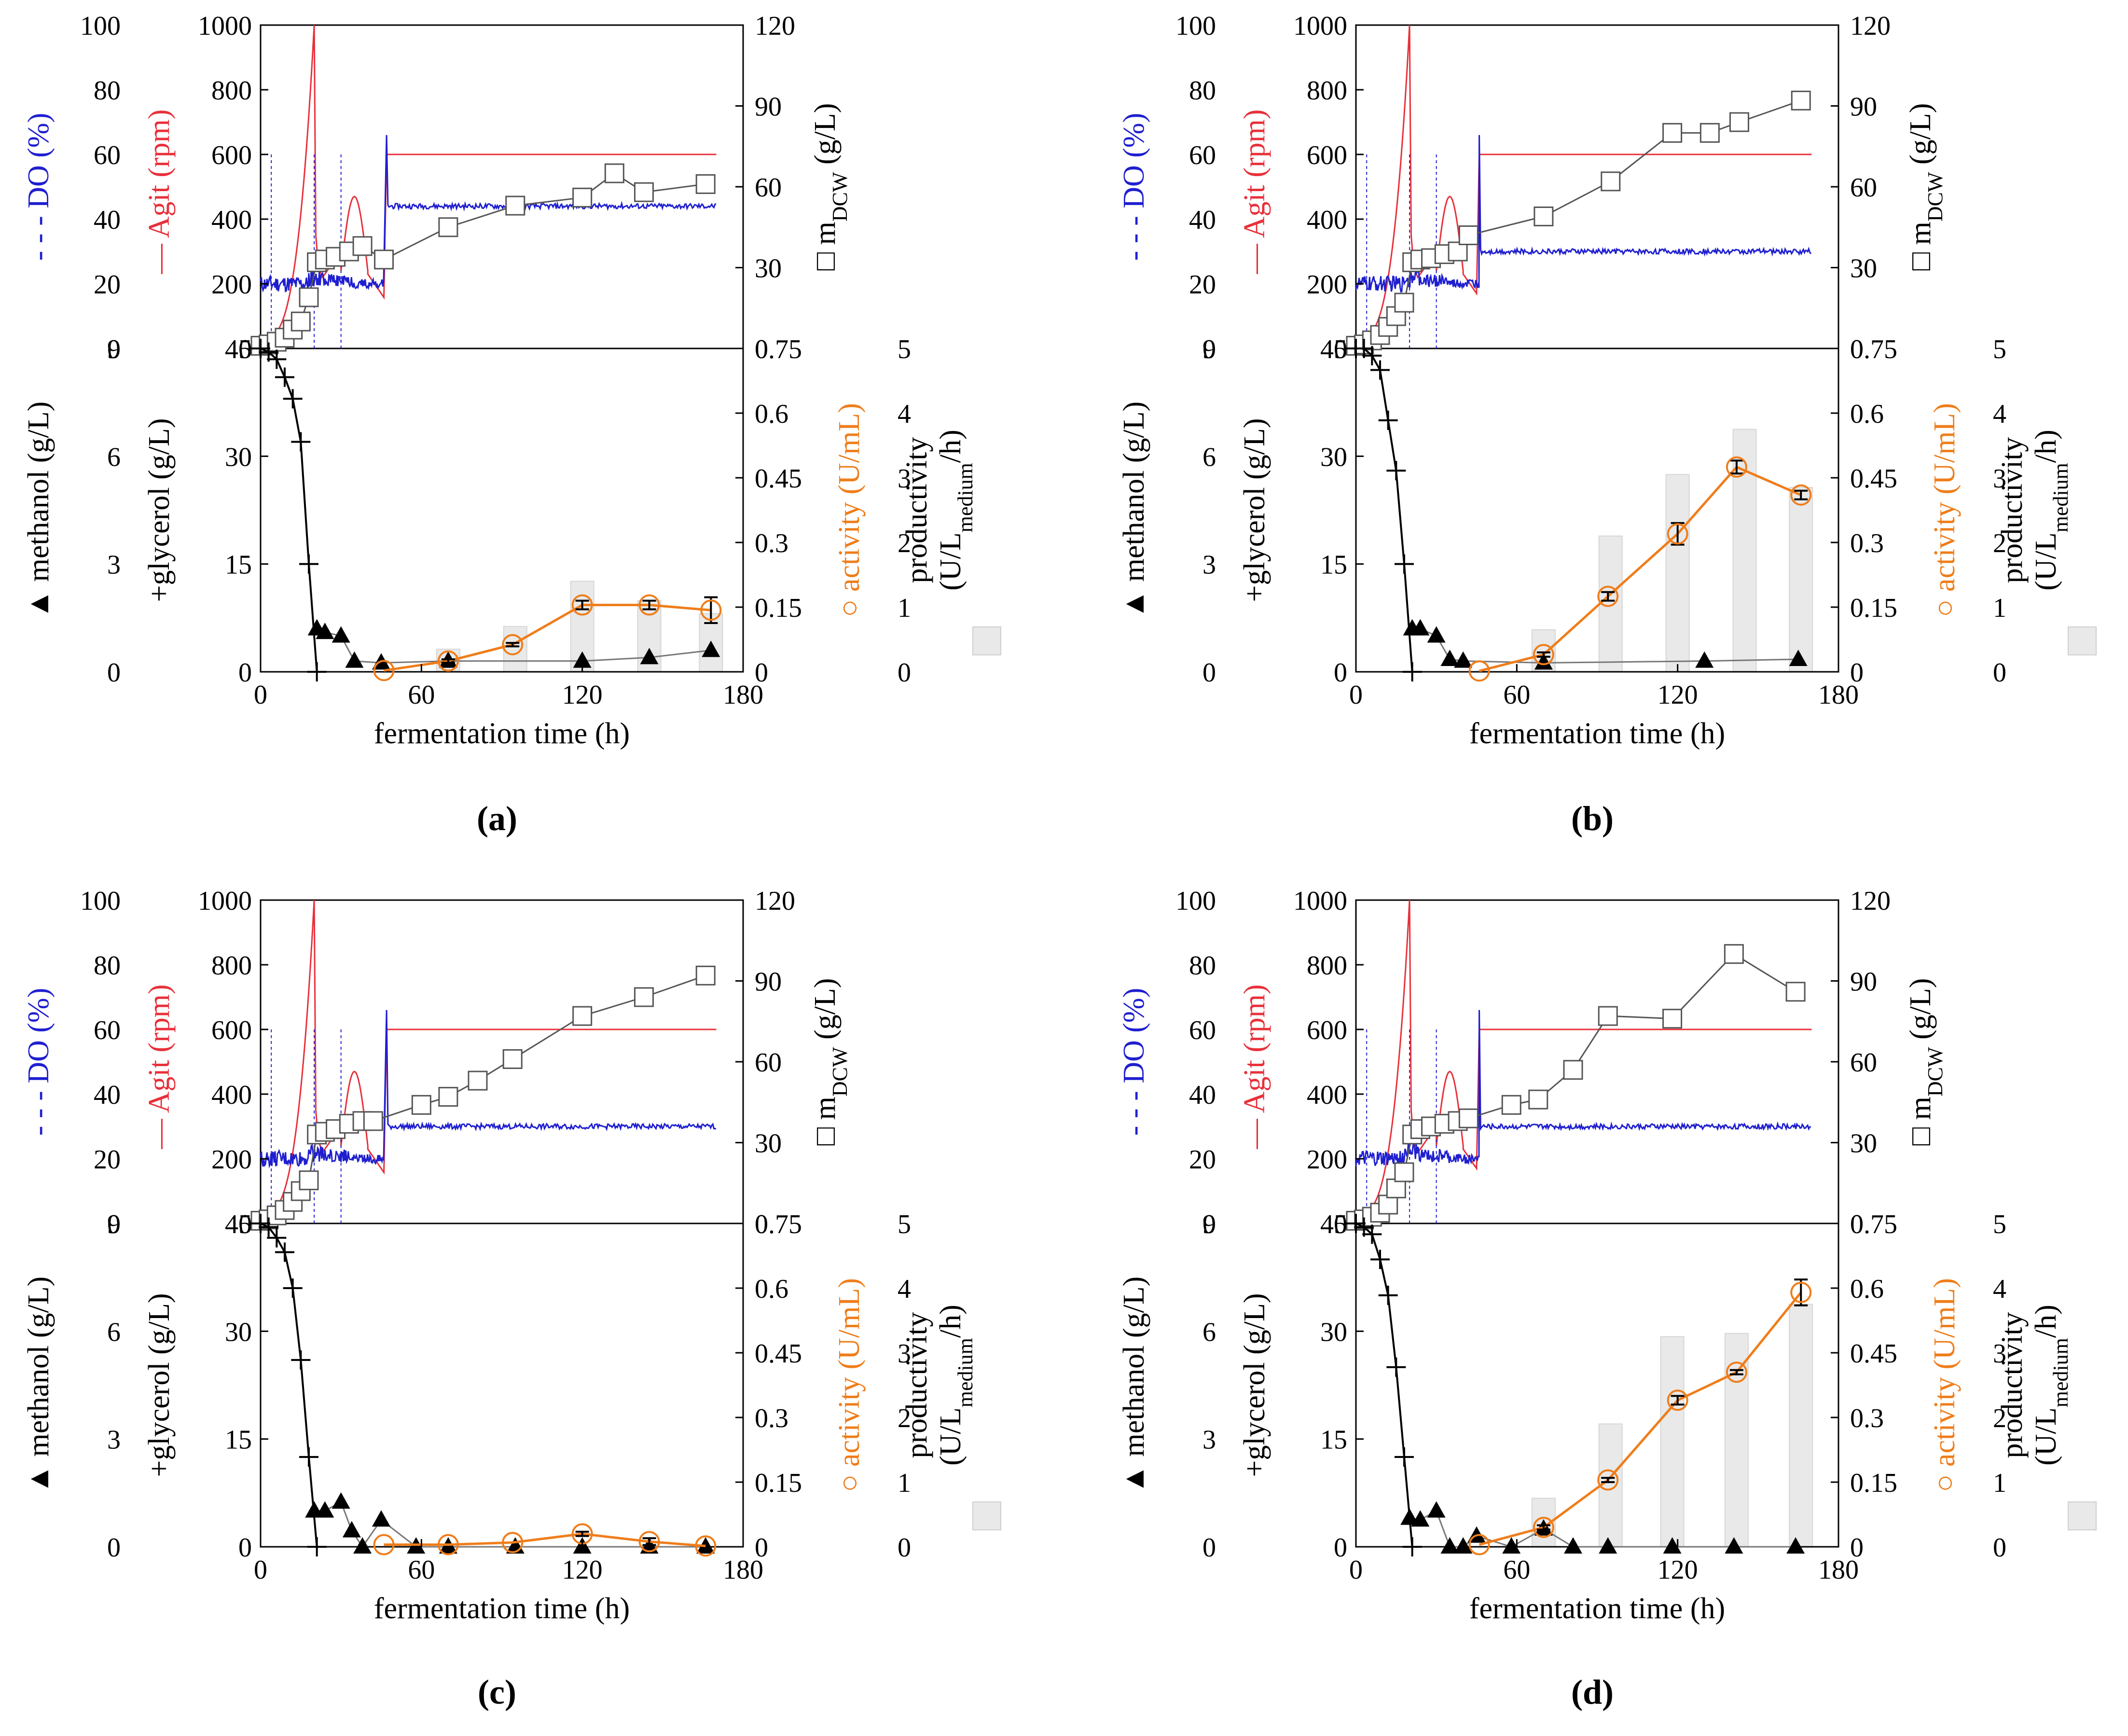  Describe the element at coordinates (825, 1133) in the screenshot. I see `dcw-label-symbol: □` at that location.